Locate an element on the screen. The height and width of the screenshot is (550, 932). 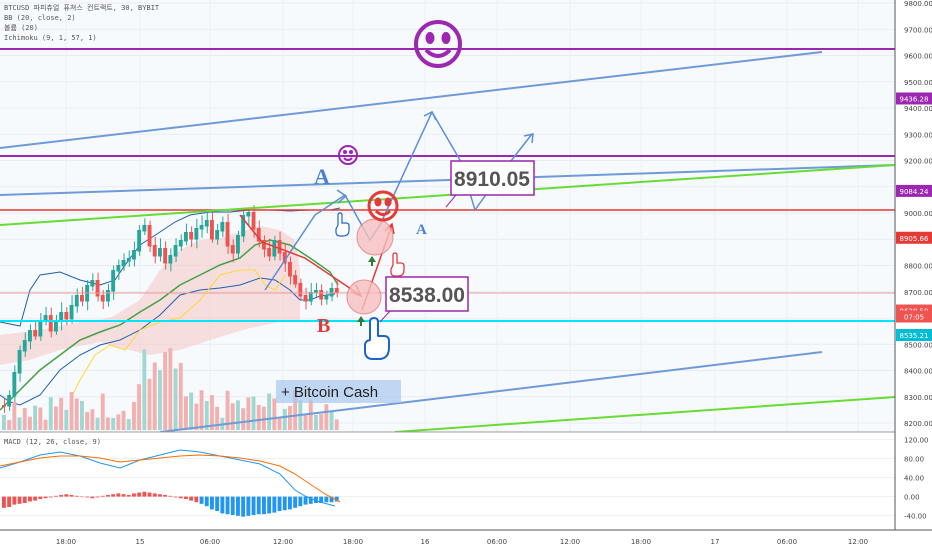
time-tick: 06:00 is located at coordinates (787, 542).